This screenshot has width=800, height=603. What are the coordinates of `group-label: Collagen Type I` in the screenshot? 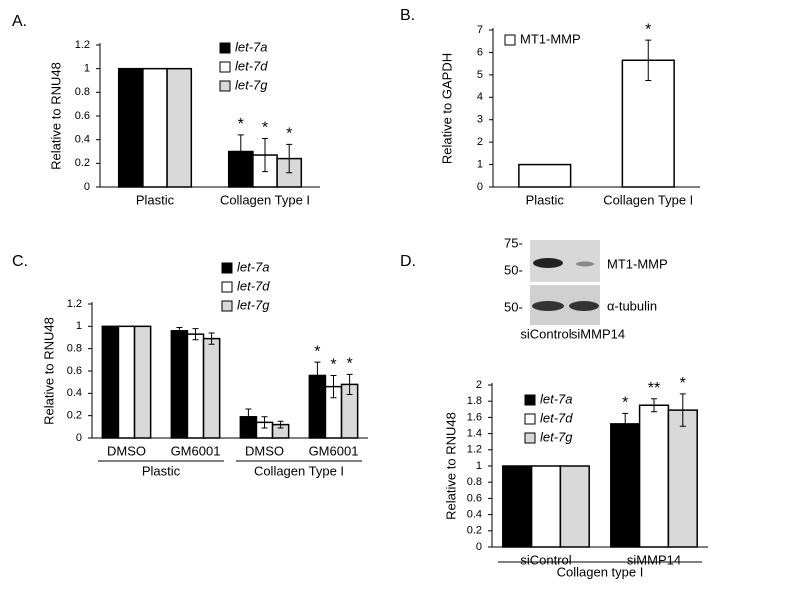 It's located at (299, 470).